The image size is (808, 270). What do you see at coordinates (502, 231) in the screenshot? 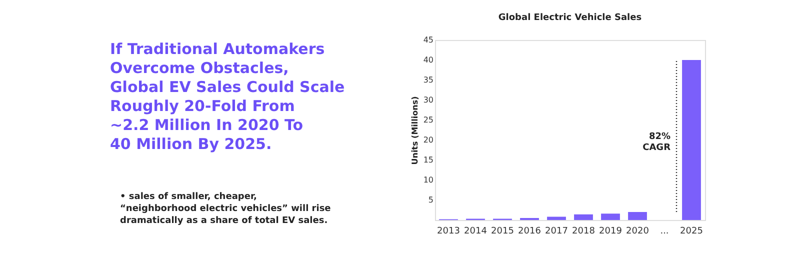
I see `x-tick-label: 2015` at bounding box center [502, 231].